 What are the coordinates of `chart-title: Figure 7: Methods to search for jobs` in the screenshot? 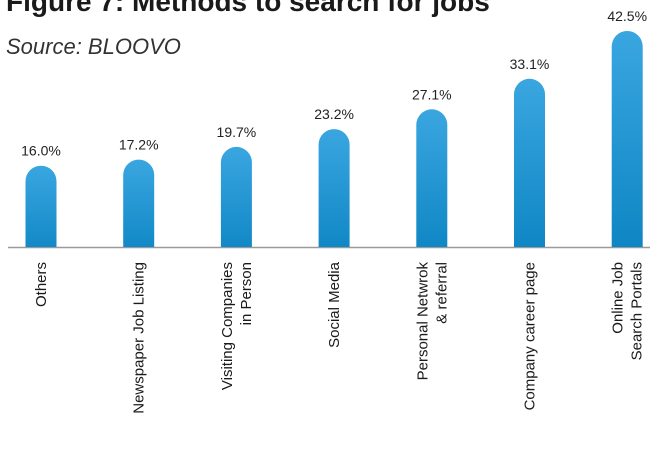 It's located at (248, 8).